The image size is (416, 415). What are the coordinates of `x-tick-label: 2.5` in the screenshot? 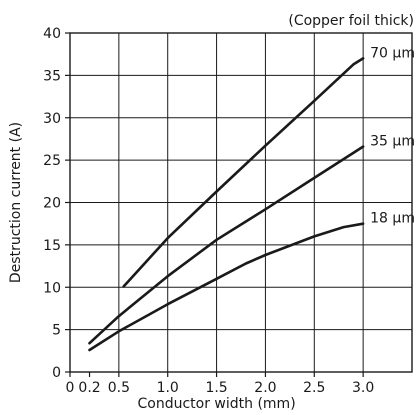 It's located at (314, 388).